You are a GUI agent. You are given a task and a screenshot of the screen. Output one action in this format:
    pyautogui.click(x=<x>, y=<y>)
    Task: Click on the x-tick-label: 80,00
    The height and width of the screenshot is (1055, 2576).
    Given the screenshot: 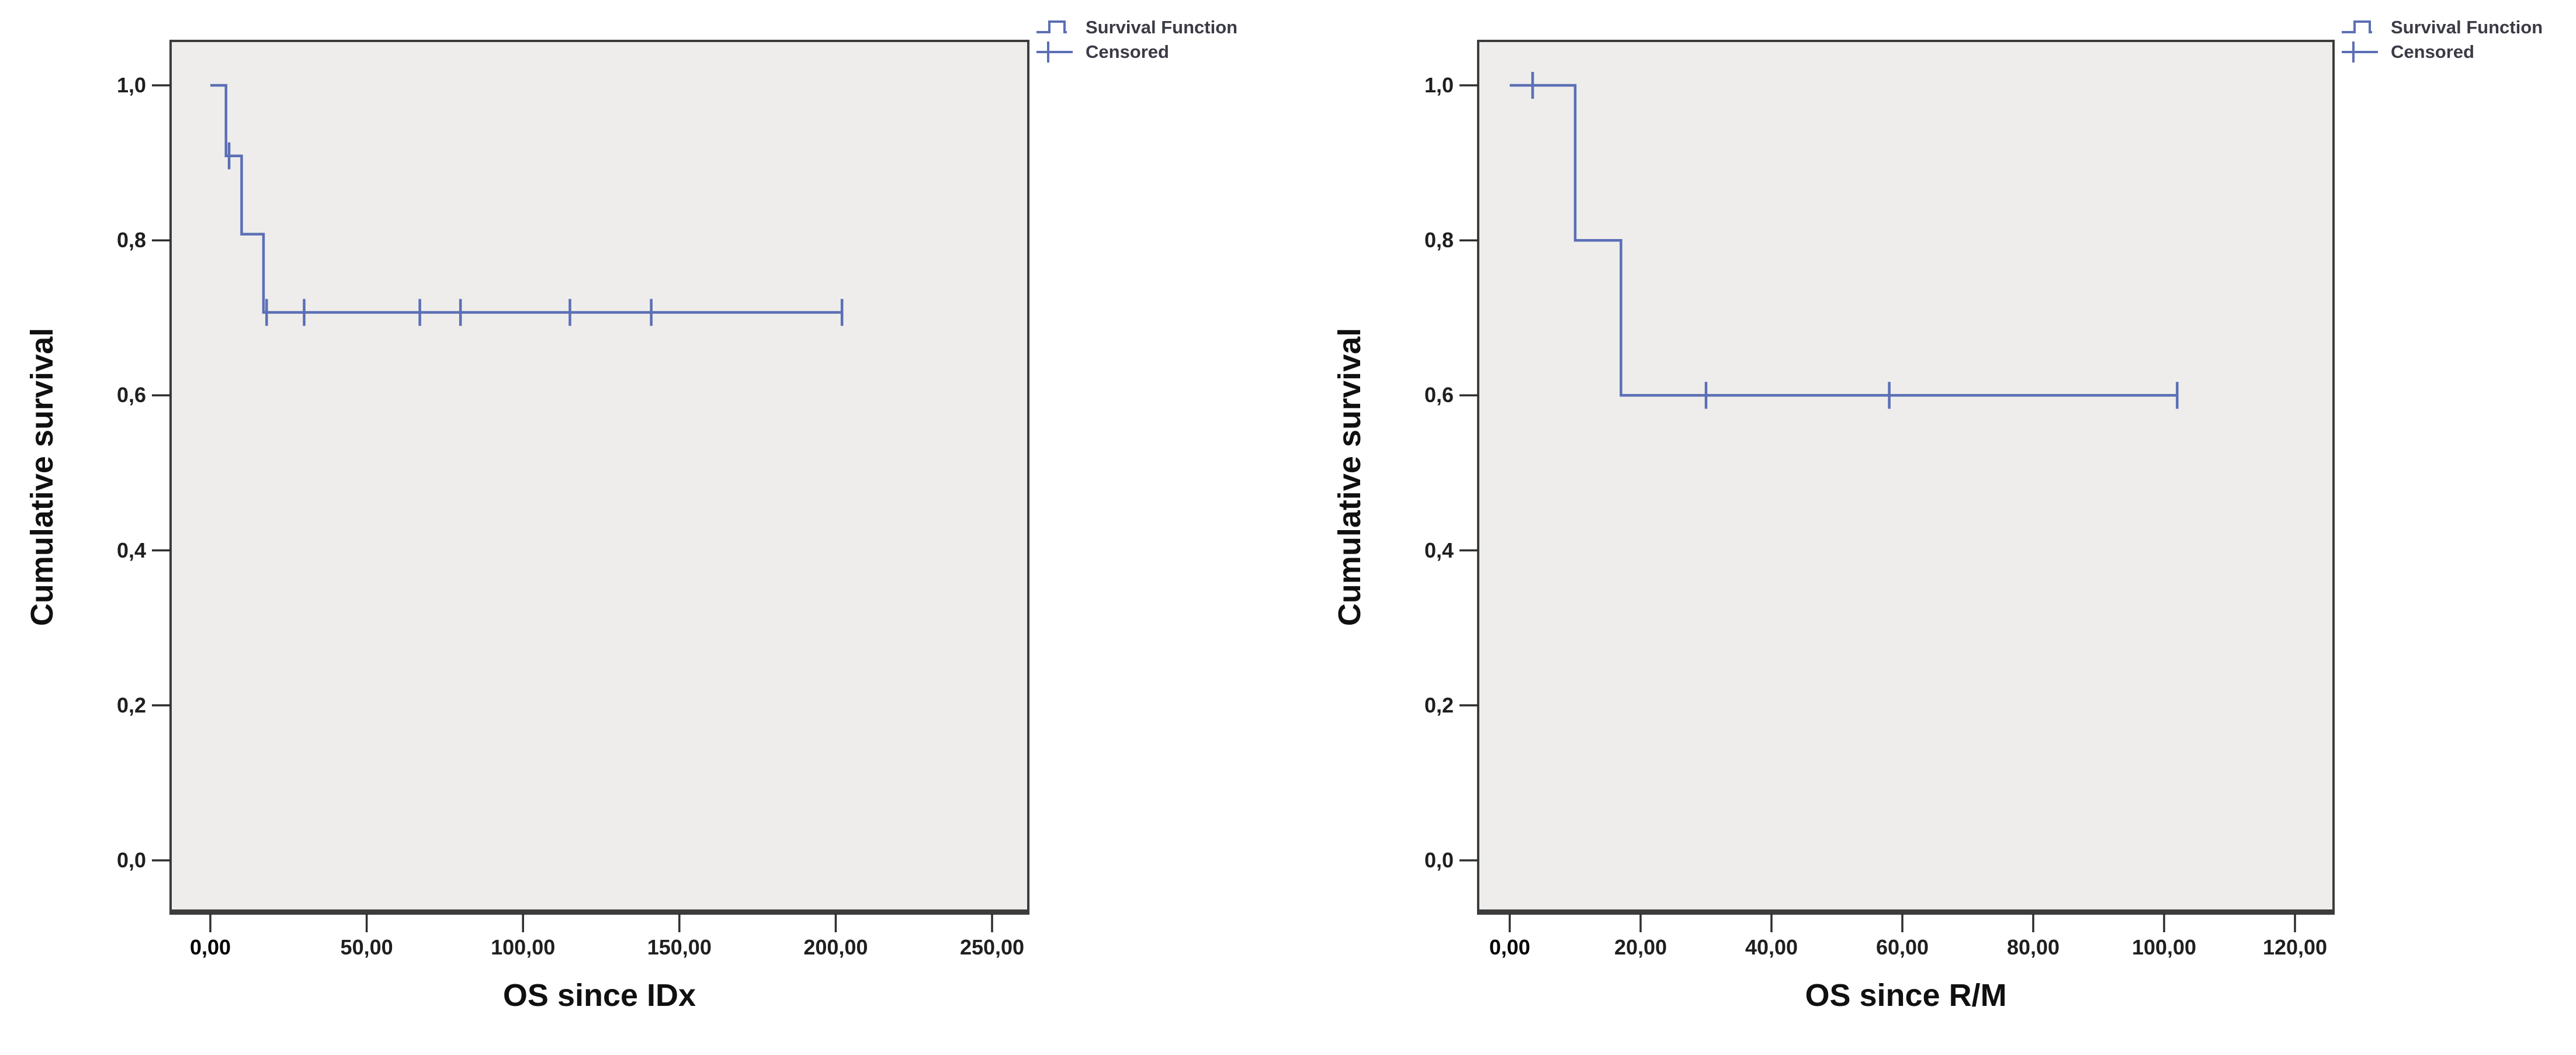 What is the action you would take?
    pyautogui.click(x=2033, y=947)
    